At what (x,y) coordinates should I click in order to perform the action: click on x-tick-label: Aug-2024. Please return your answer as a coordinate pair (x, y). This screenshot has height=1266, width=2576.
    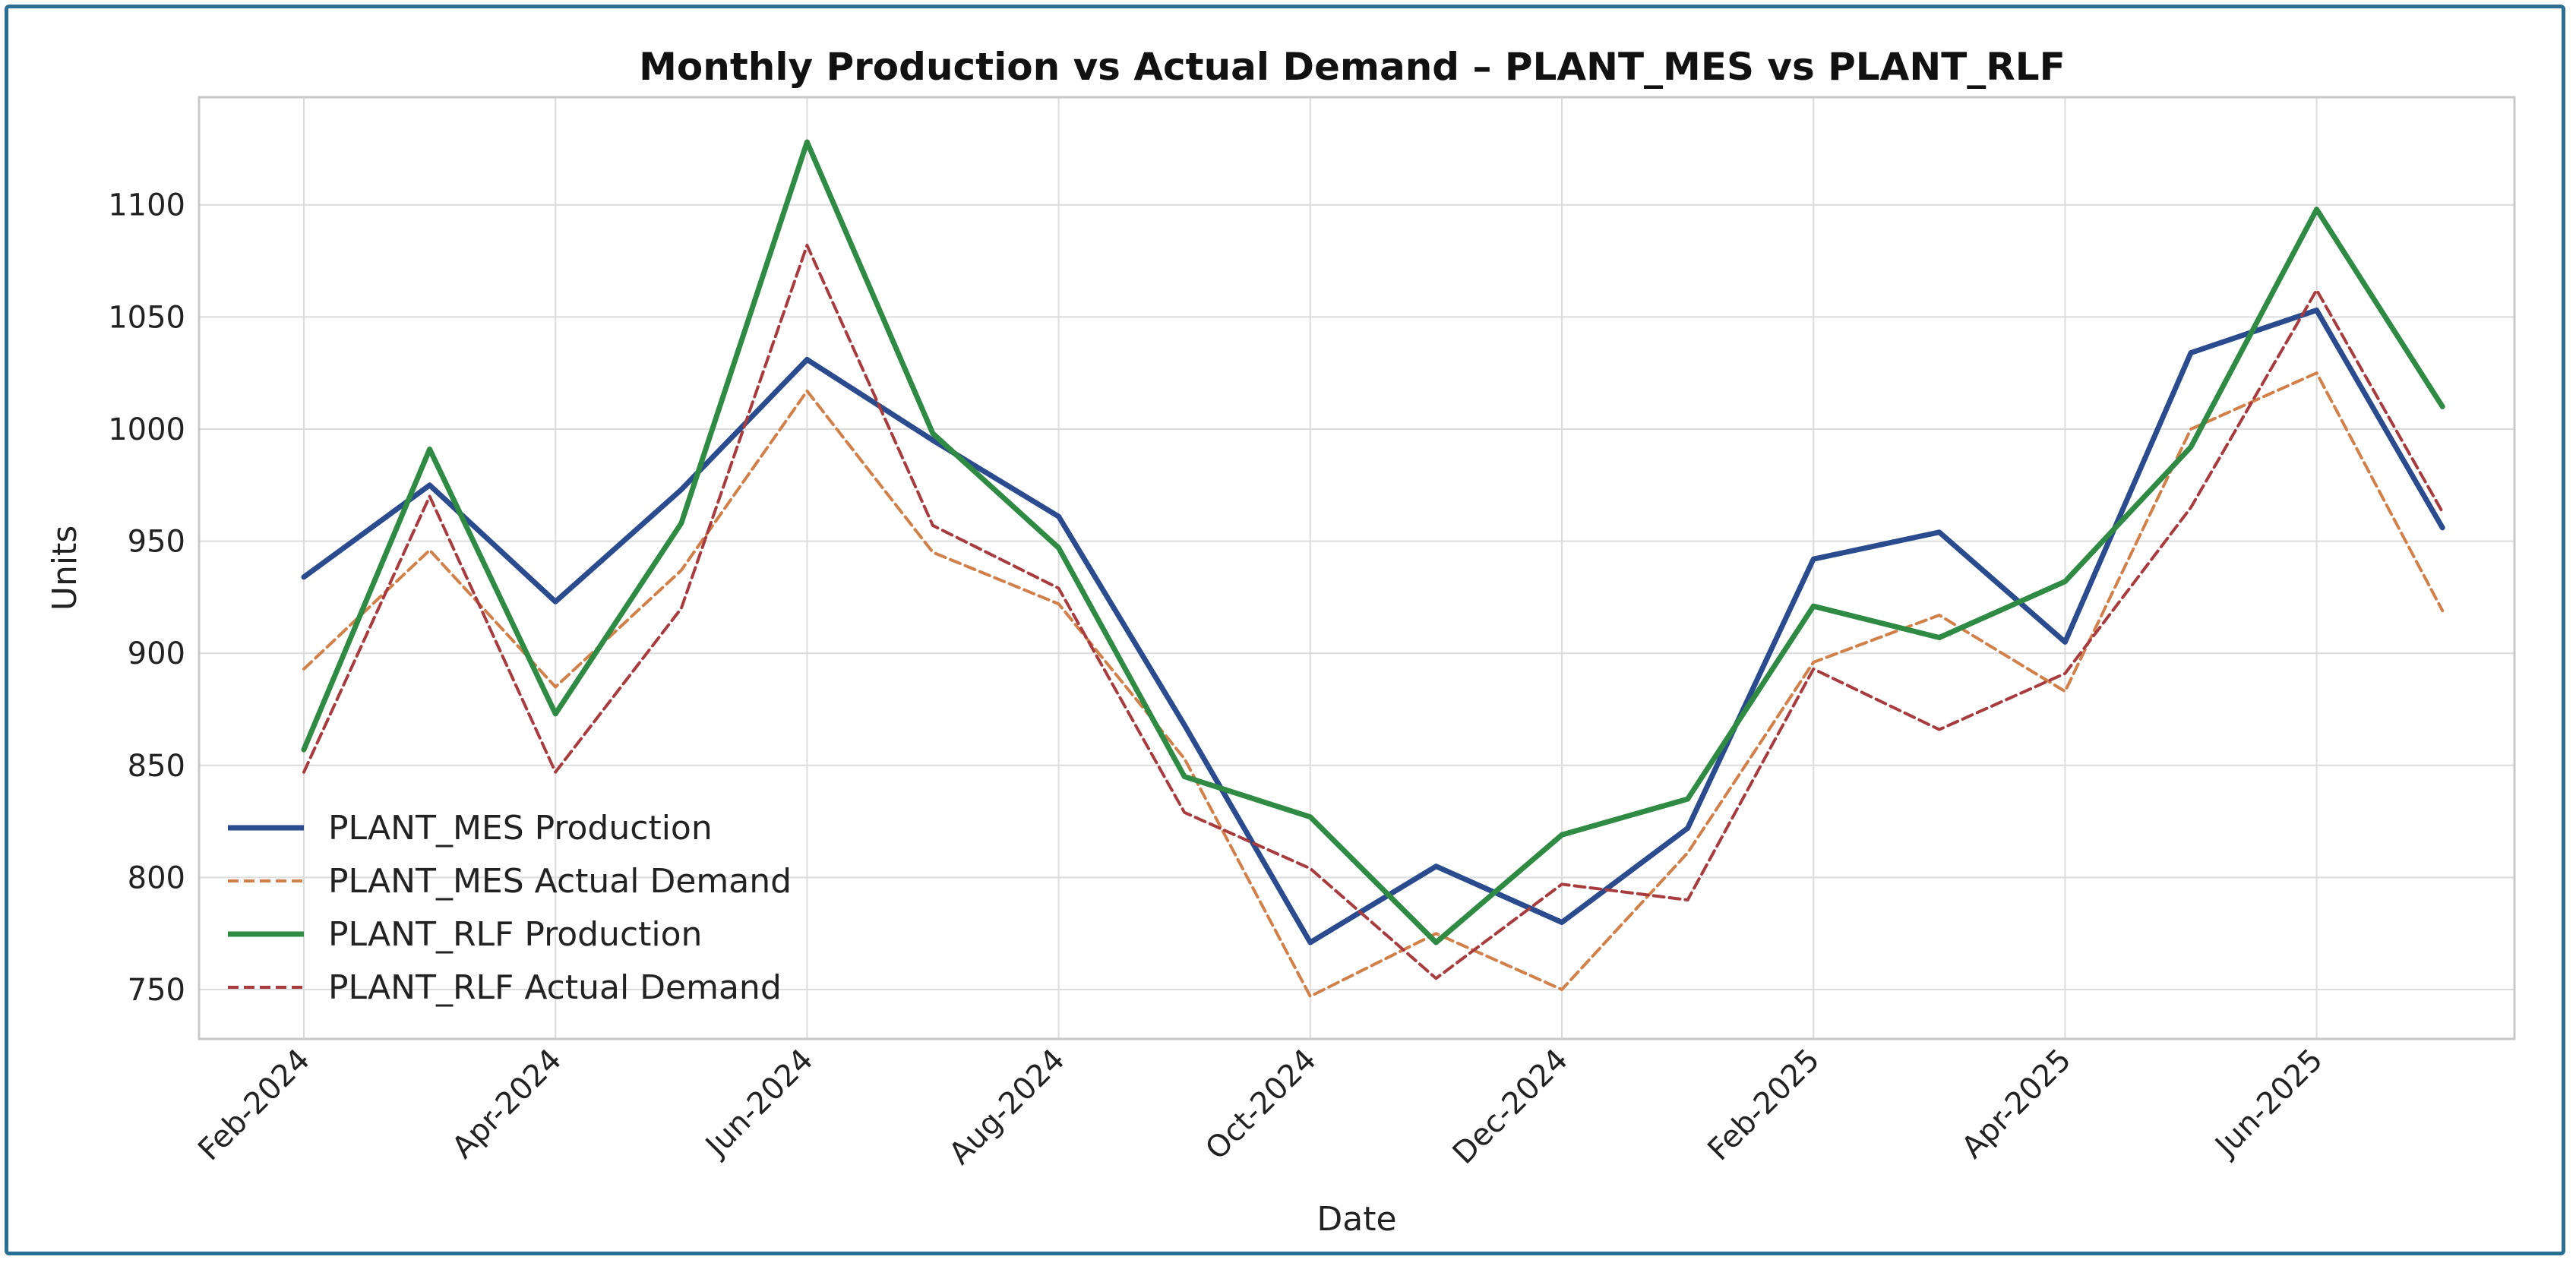
    Looking at the image, I should click on (1007, 1107).